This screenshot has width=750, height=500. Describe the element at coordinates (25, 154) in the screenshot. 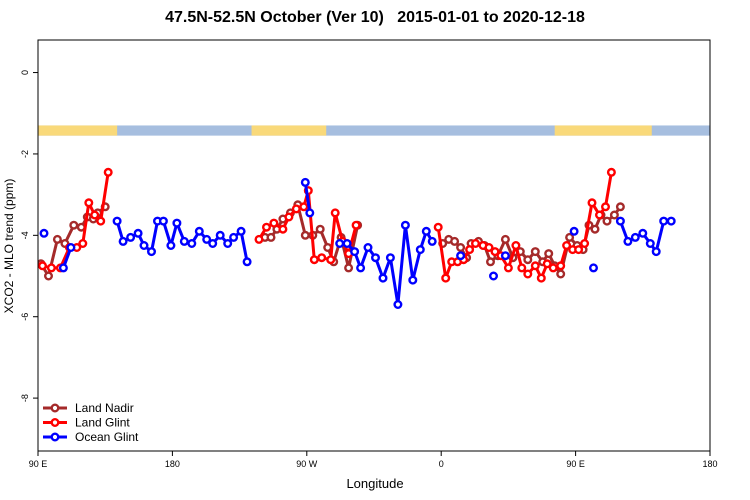

I see `y-tick-label: -2` at that location.